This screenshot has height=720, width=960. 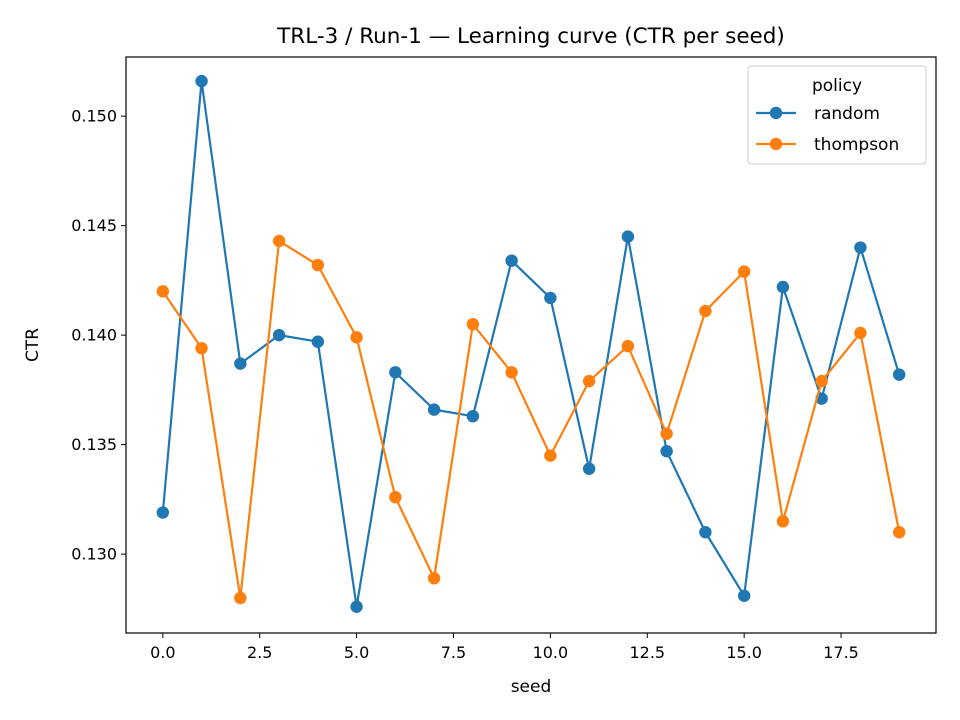 What do you see at coordinates (94, 116) in the screenshot?
I see `y-tick-label: 0.150` at bounding box center [94, 116].